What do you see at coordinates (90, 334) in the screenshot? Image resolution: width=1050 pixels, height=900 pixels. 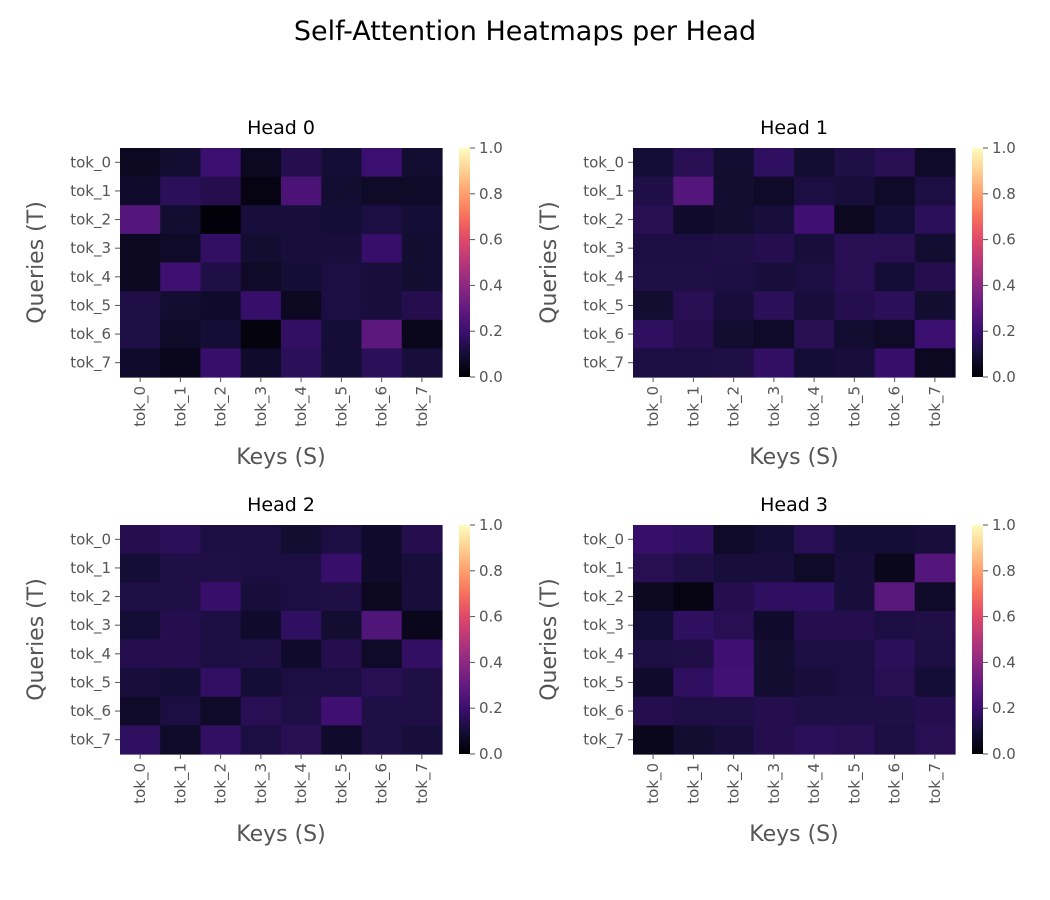 I see `y-tick-label: tok_6` at bounding box center [90, 334].